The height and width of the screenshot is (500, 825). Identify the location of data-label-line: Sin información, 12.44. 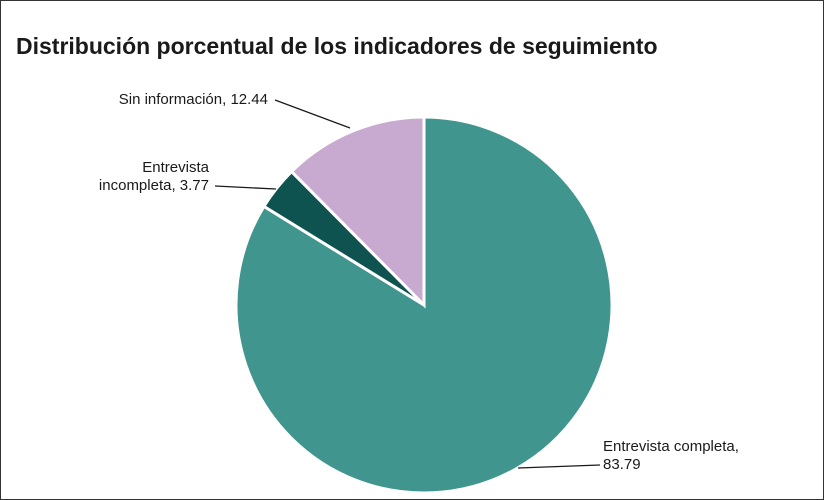
(193, 99).